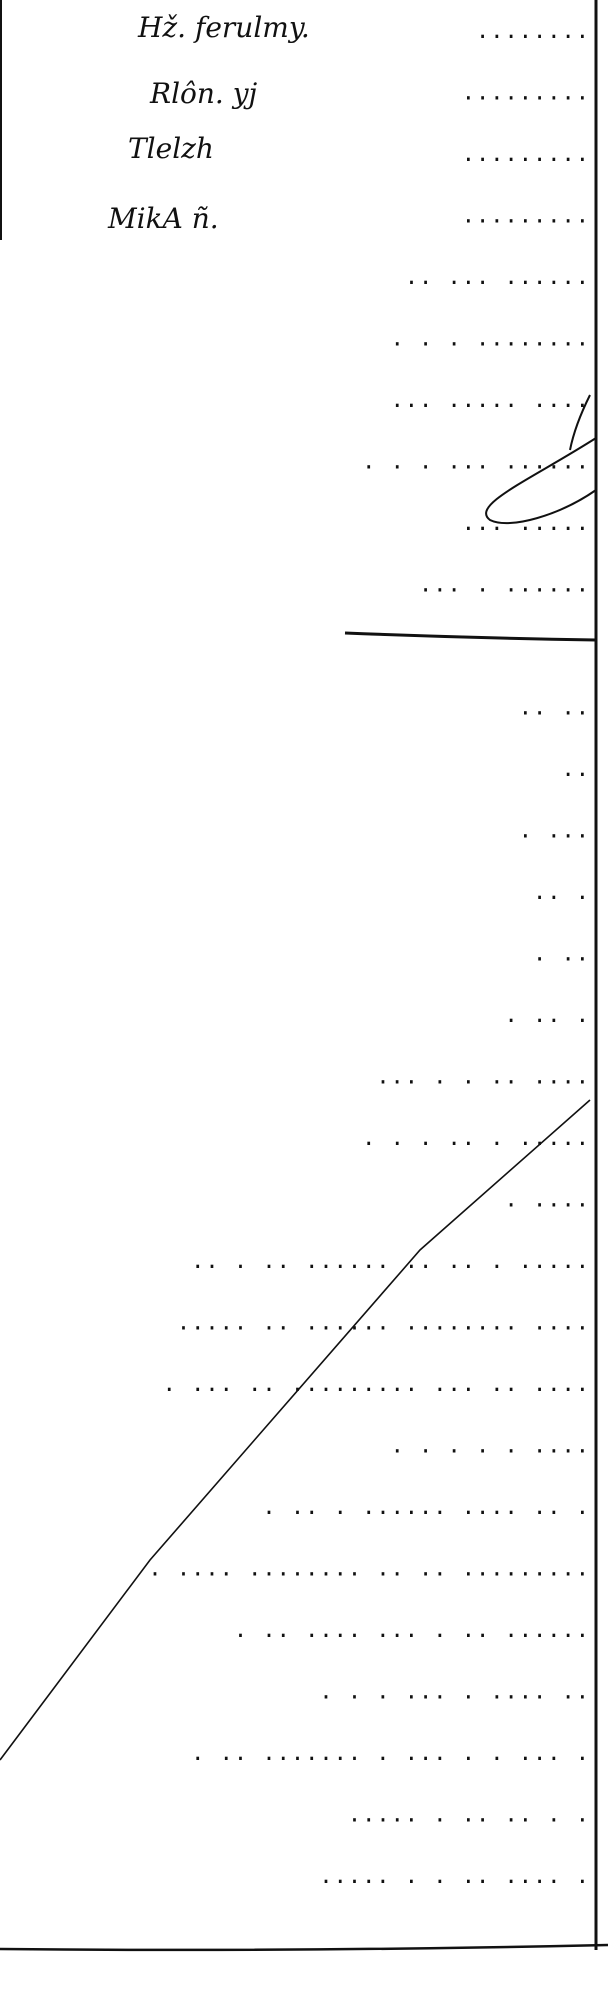  What do you see at coordinates (223, 27) in the screenshot?
I see `handwritten-entry: Hž. ferulmy.` at bounding box center [223, 27].